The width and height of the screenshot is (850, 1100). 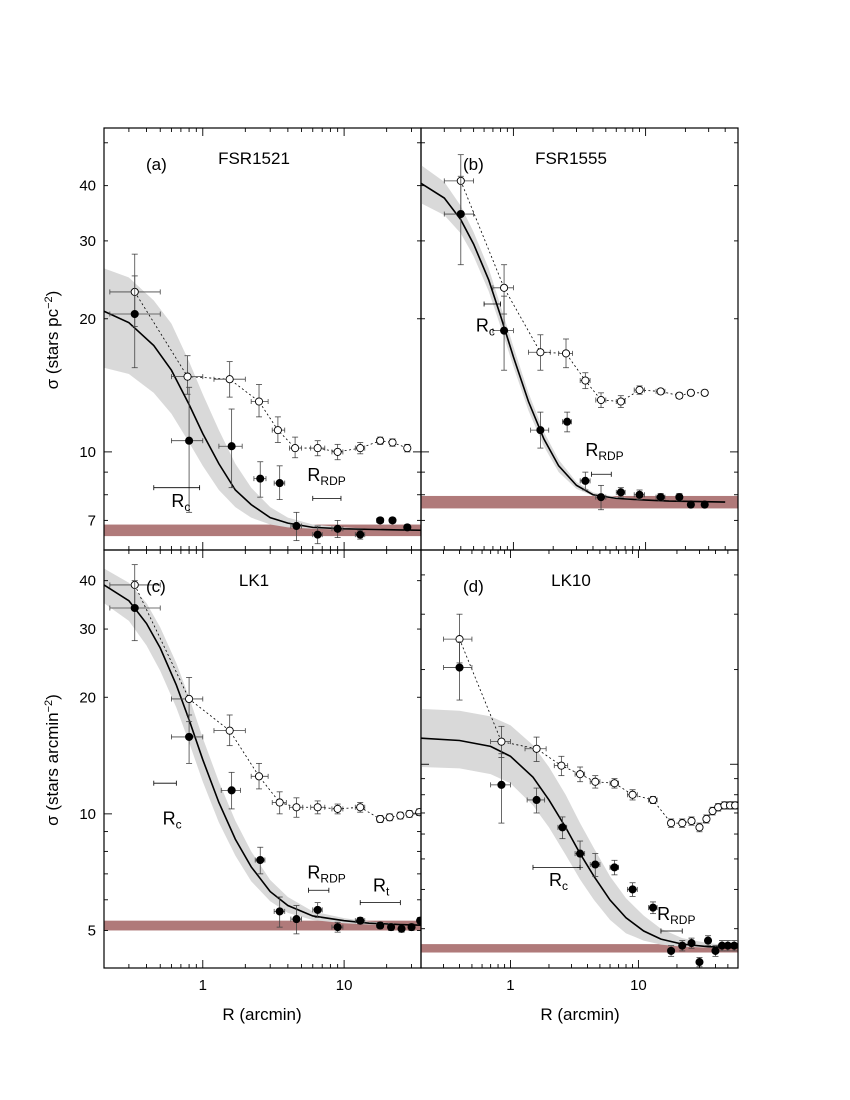 I want to click on radius-label: Rt, so click(x=381, y=887).